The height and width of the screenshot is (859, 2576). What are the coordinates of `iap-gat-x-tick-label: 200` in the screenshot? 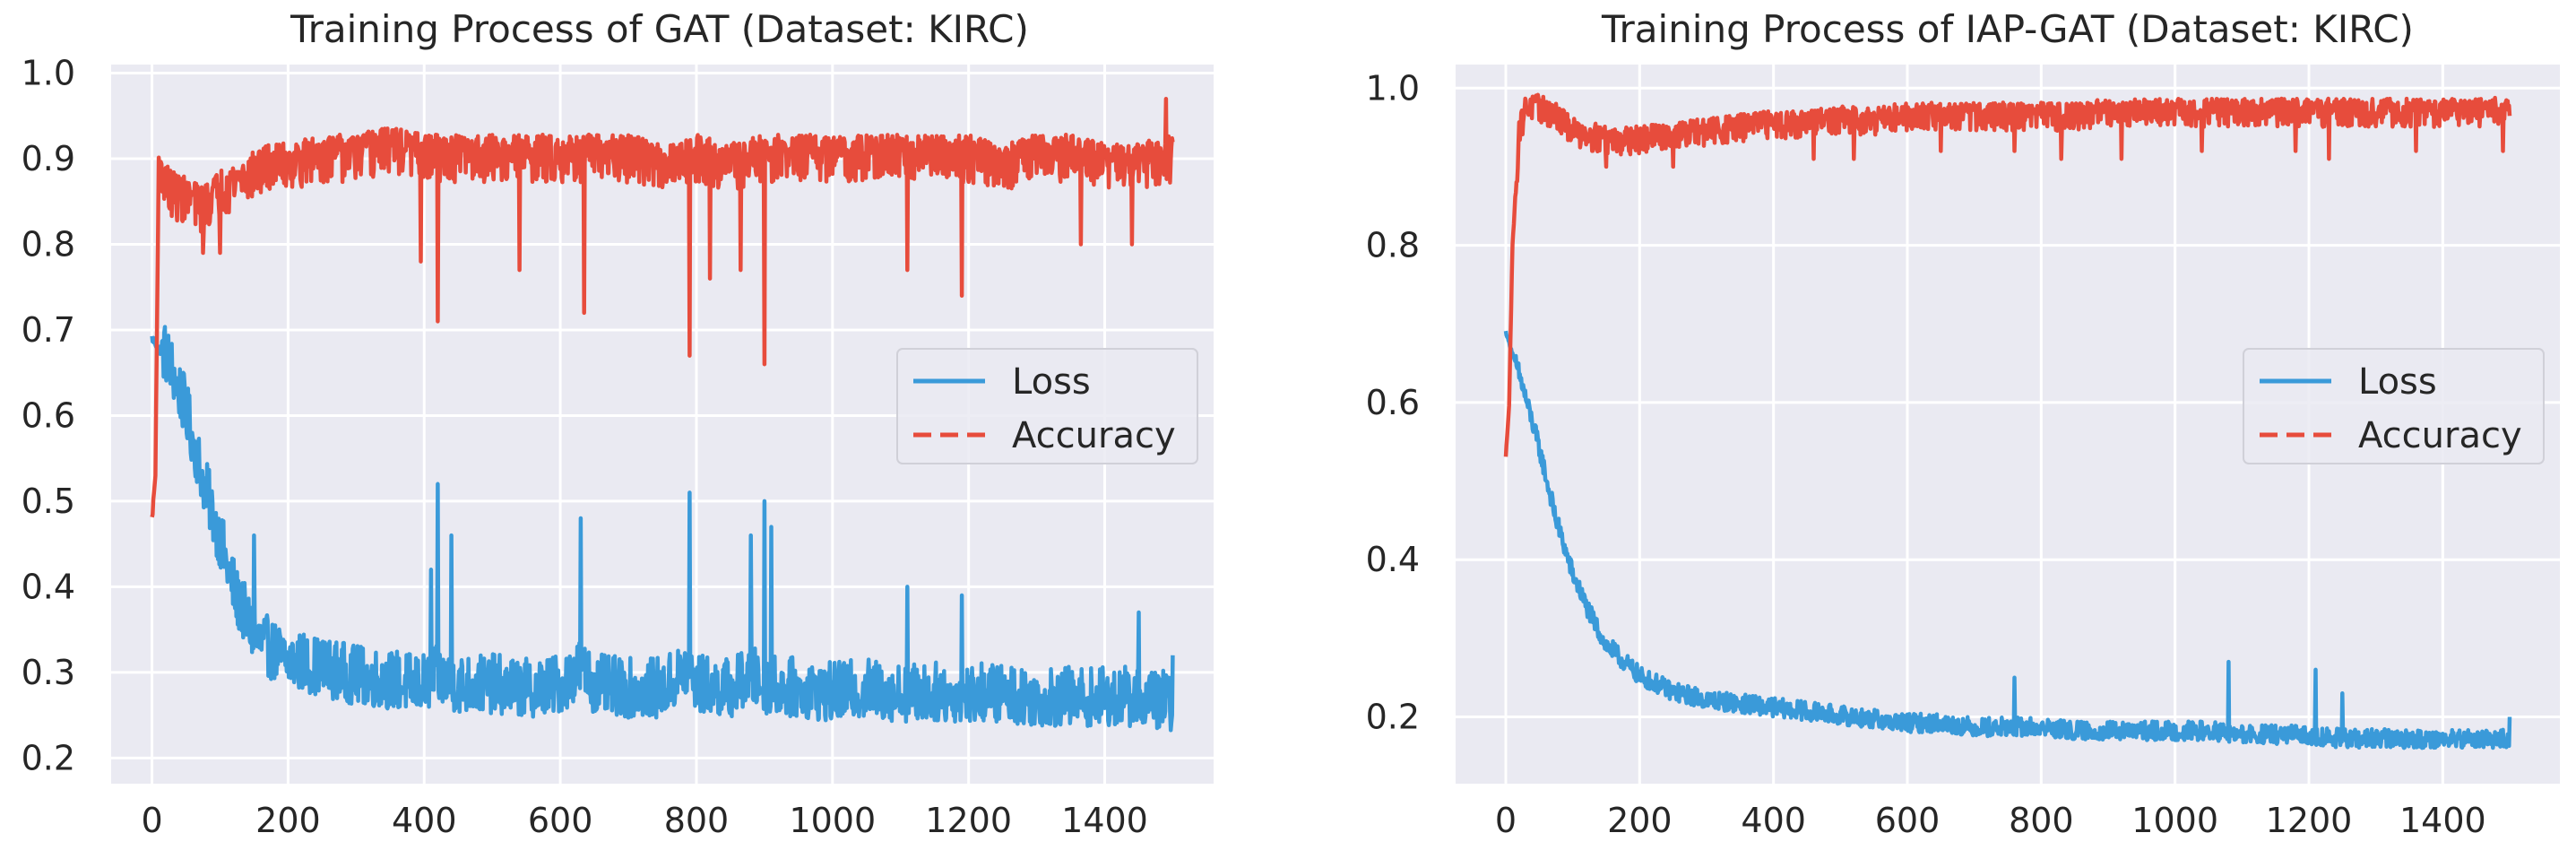 It's located at (1640, 820).